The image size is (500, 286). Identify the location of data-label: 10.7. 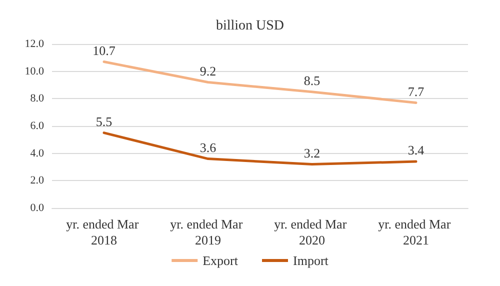
(104, 50).